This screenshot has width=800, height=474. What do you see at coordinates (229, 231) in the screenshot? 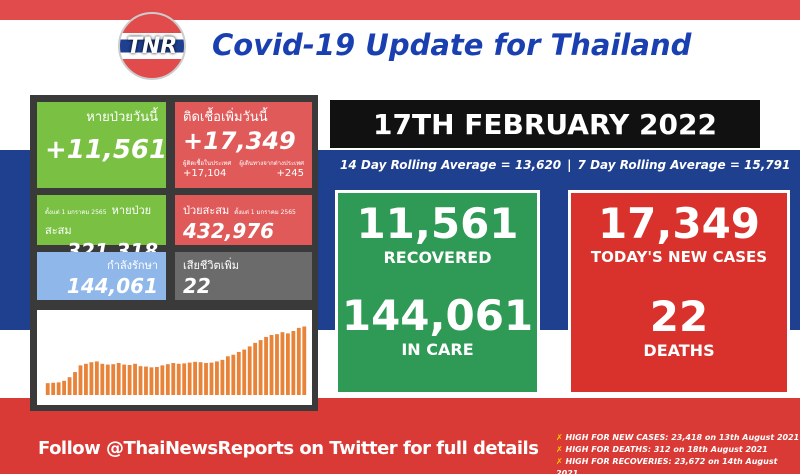
I see `tile-value: 432,976` at bounding box center [229, 231].